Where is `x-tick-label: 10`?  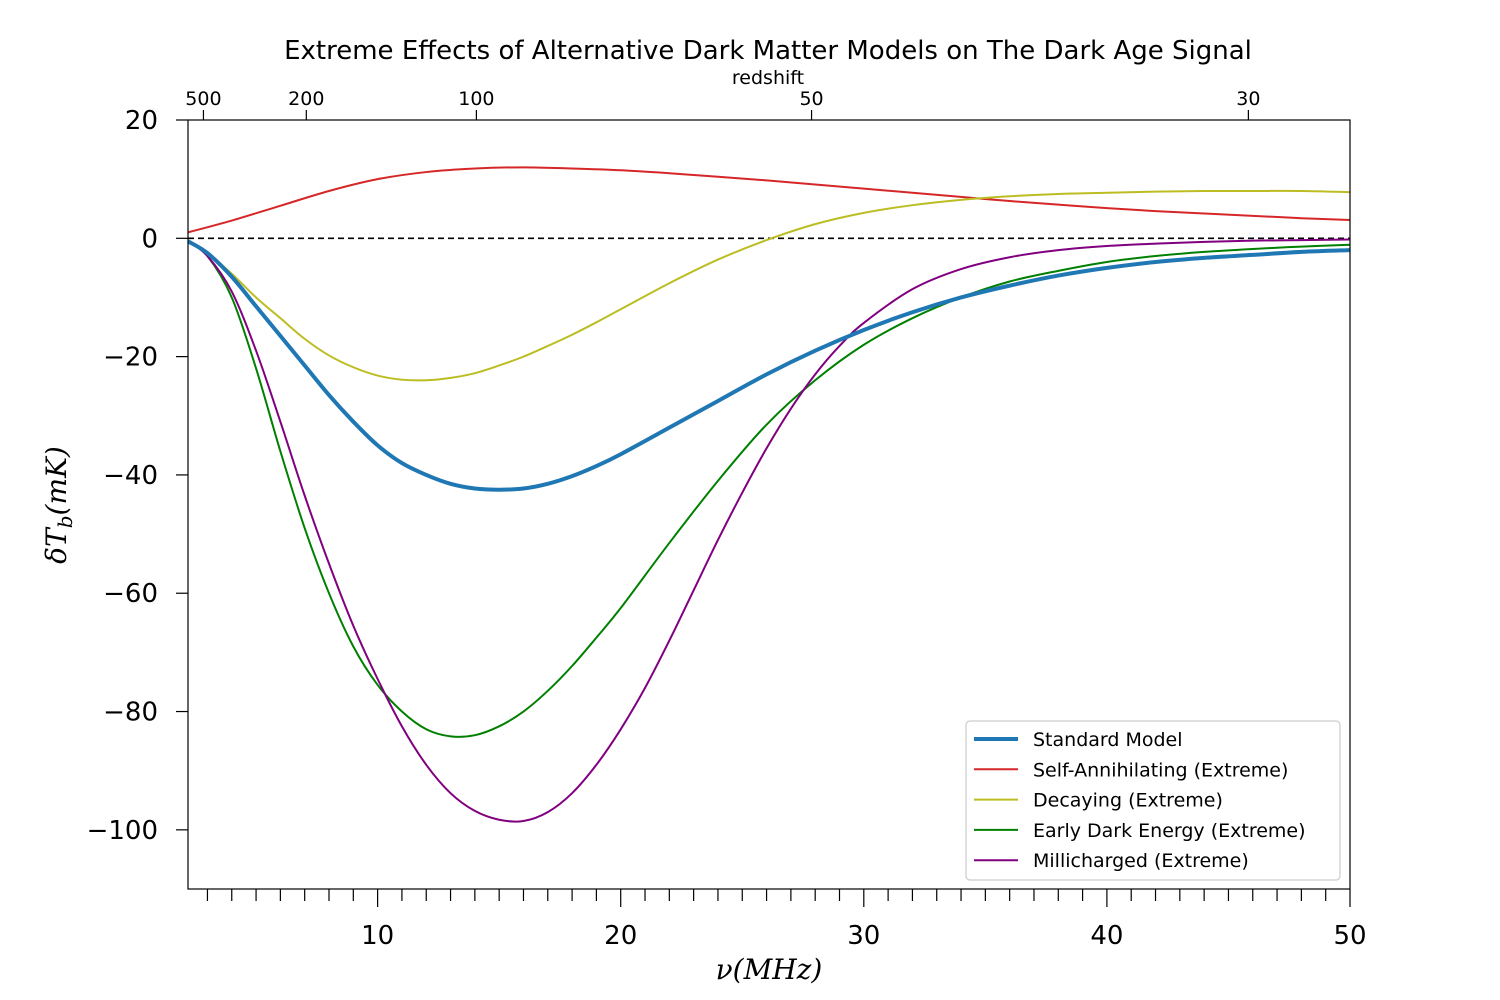 x-tick-label: 10 is located at coordinates (377, 936).